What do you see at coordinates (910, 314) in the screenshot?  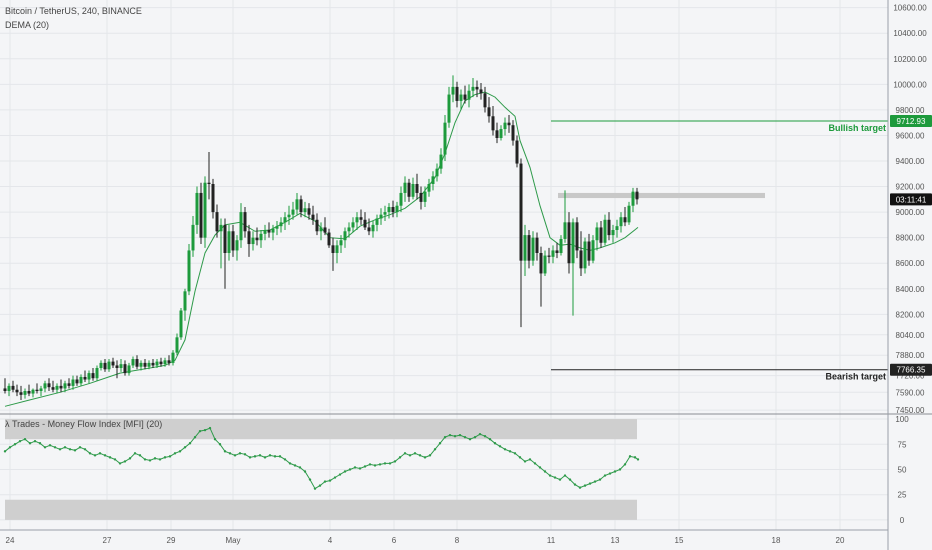 I see `price-tick-label: 8200.00` at bounding box center [910, 314].